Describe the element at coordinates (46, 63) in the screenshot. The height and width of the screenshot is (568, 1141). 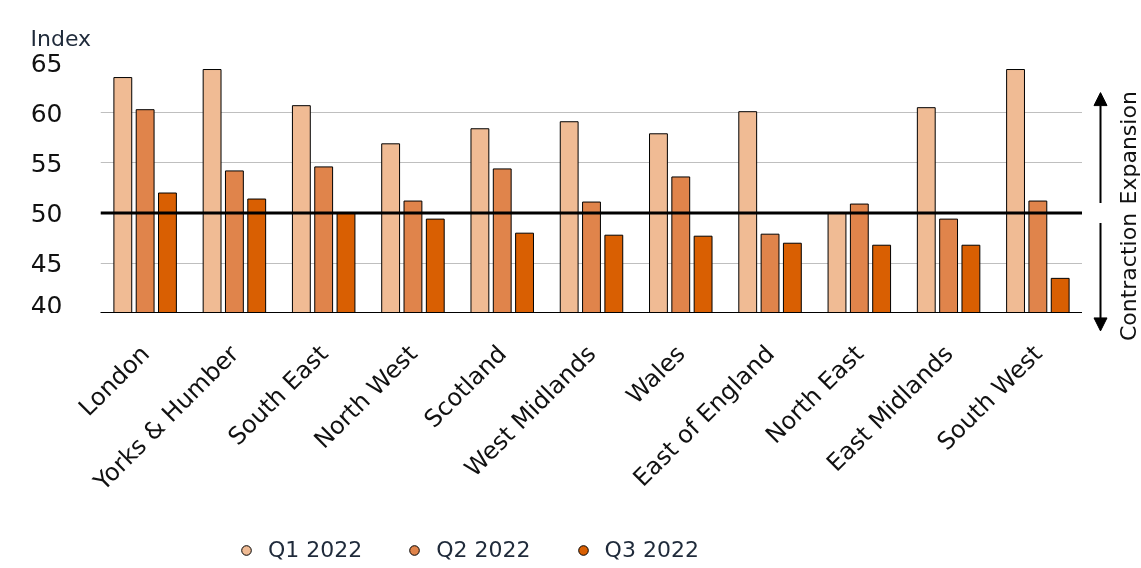
I see `y-tick-label: 65` at that location.